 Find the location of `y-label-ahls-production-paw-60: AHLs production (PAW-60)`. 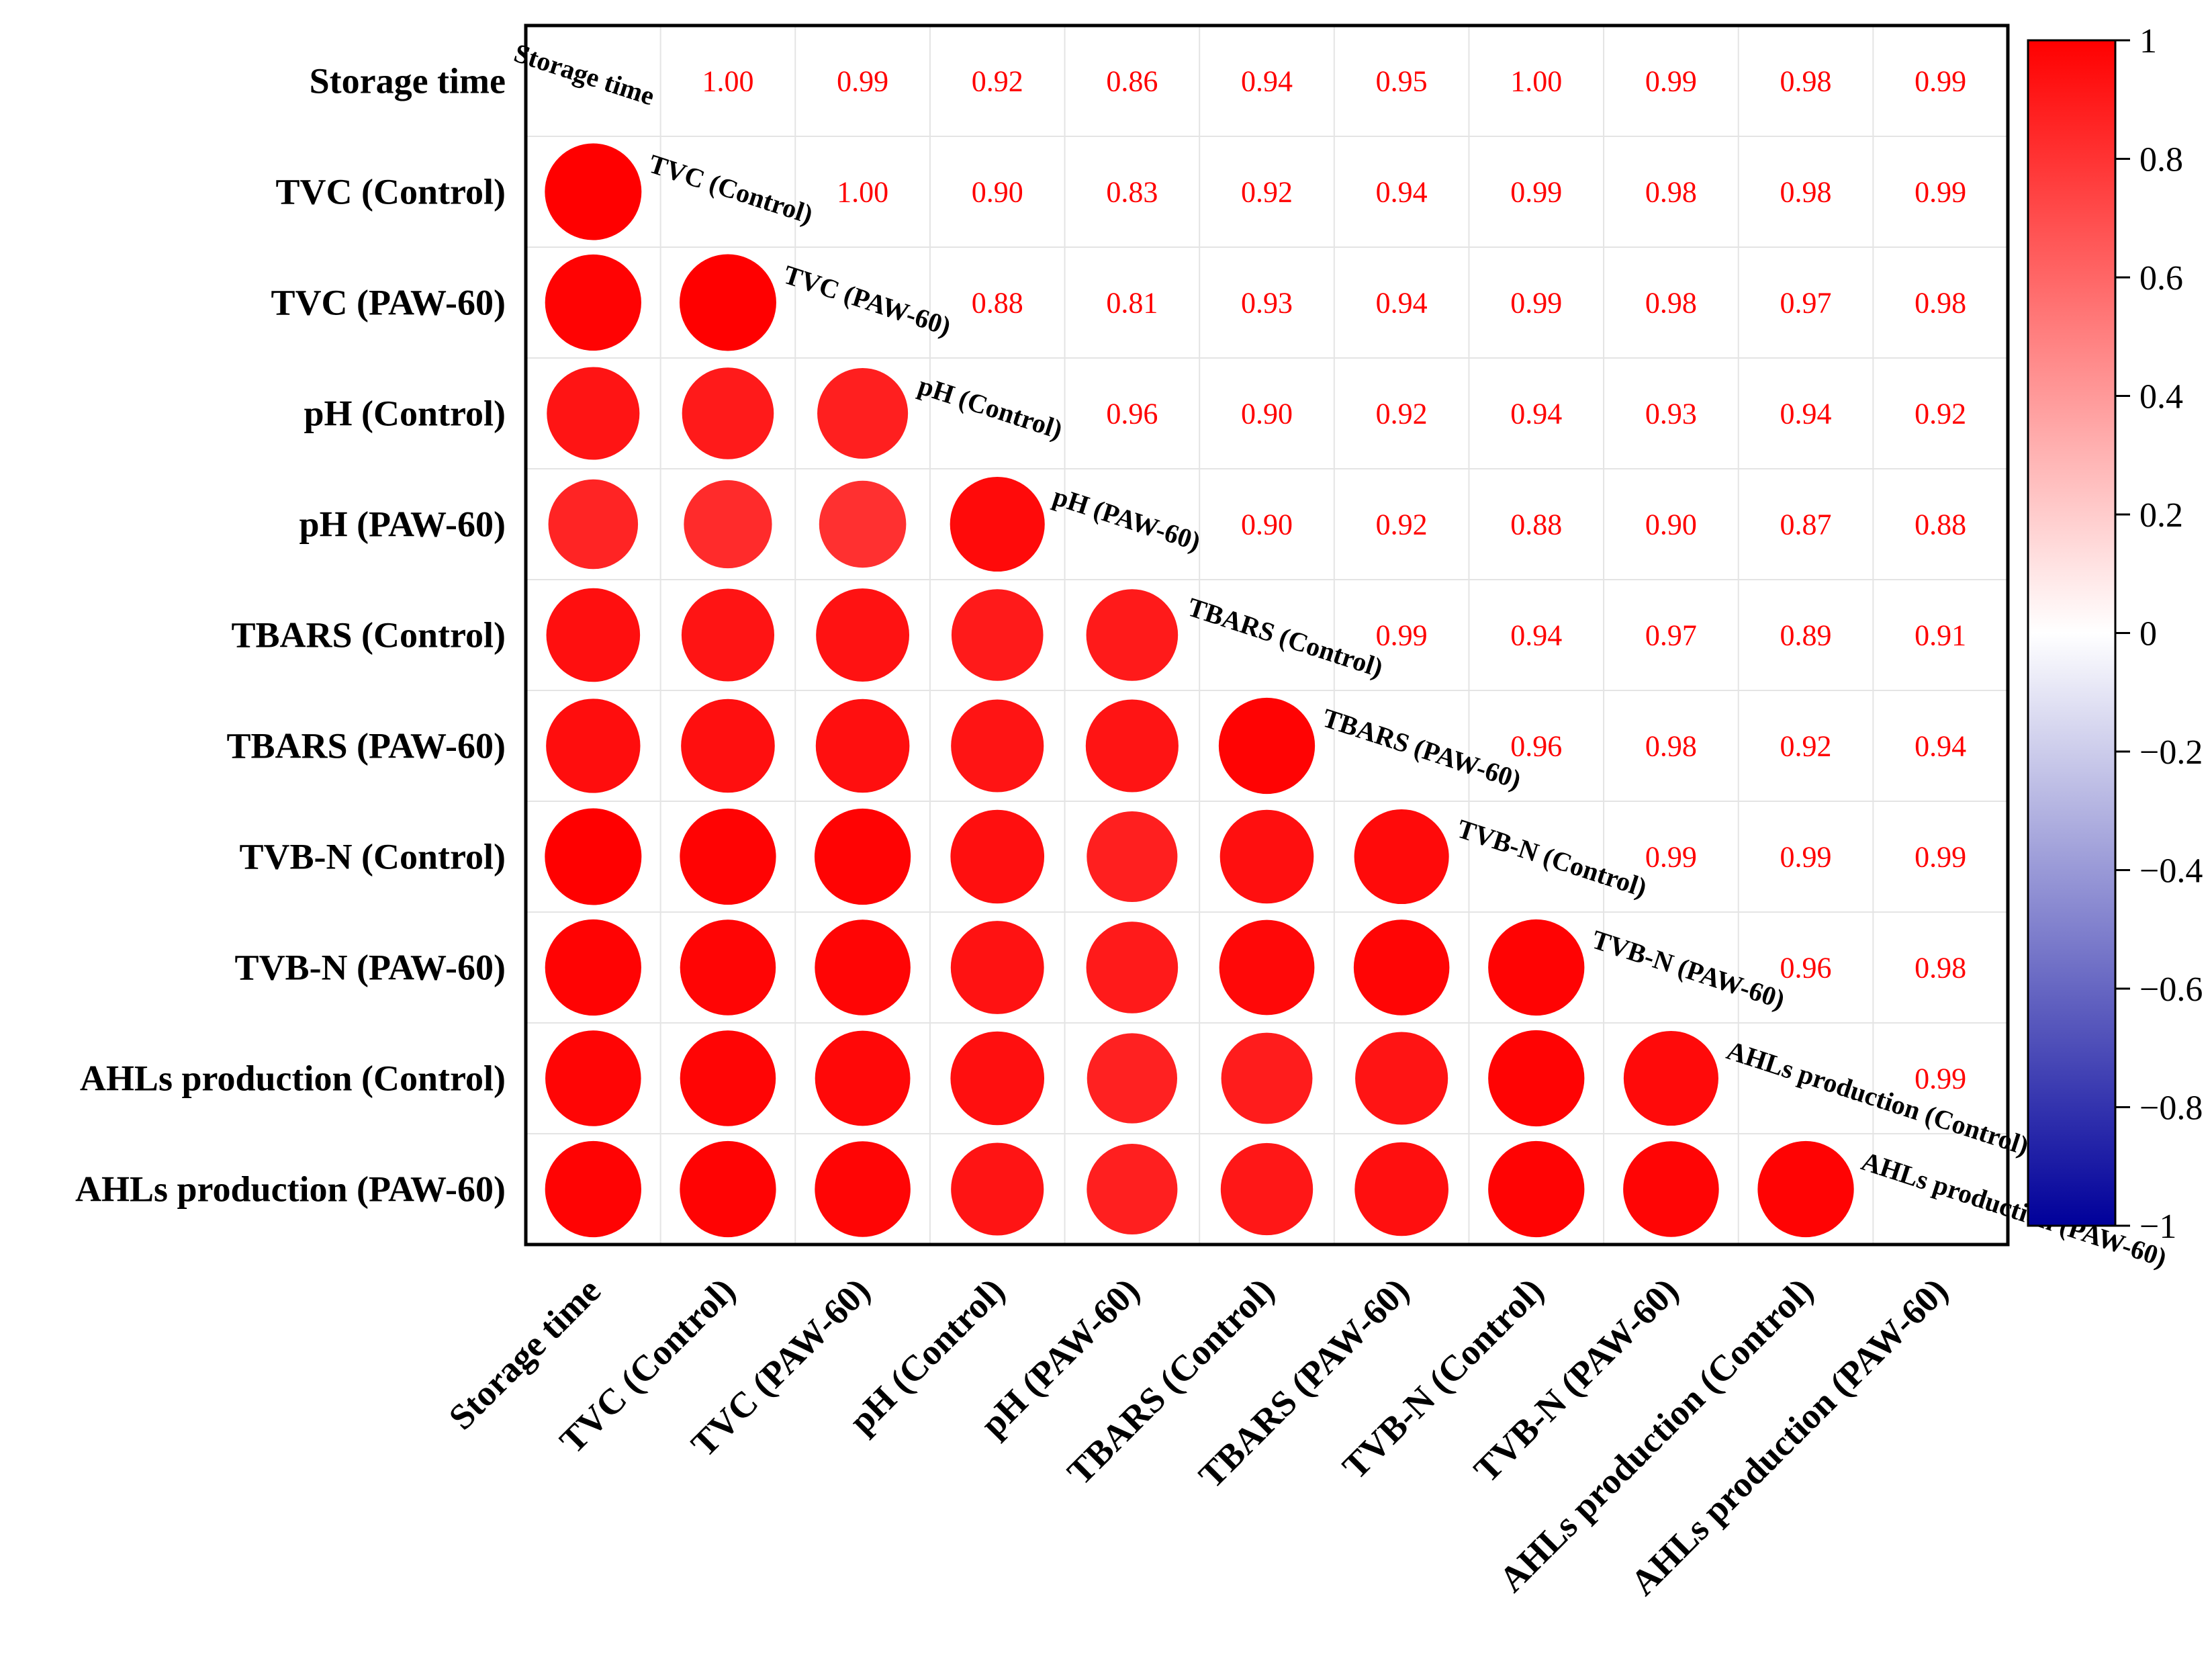

y-label-ahls-production-paw-60: AHLs production (PAW-60) is located at coordinates (290, 1189).